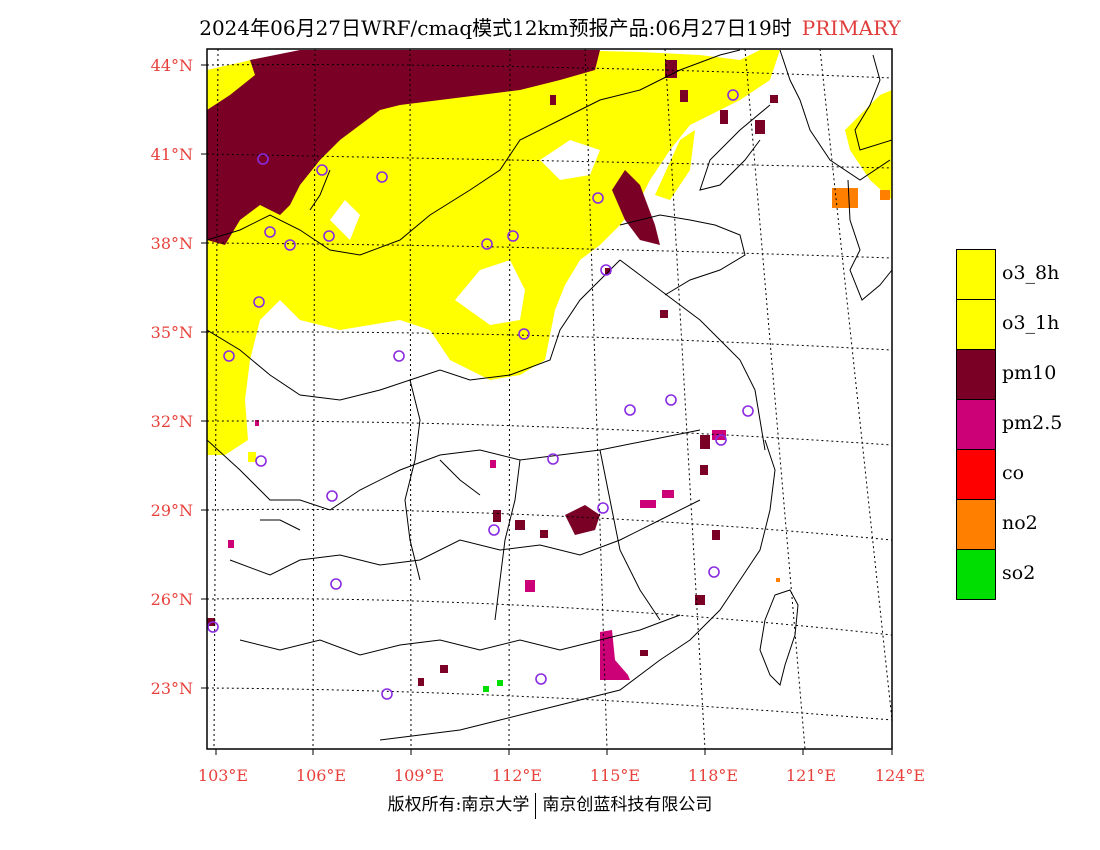 This screenshot has height=850, width=1100. Describe the element at coordinates (1031, 273) in the screenshot. I see `legend-label-o3-8h: o3_8h` at that location.